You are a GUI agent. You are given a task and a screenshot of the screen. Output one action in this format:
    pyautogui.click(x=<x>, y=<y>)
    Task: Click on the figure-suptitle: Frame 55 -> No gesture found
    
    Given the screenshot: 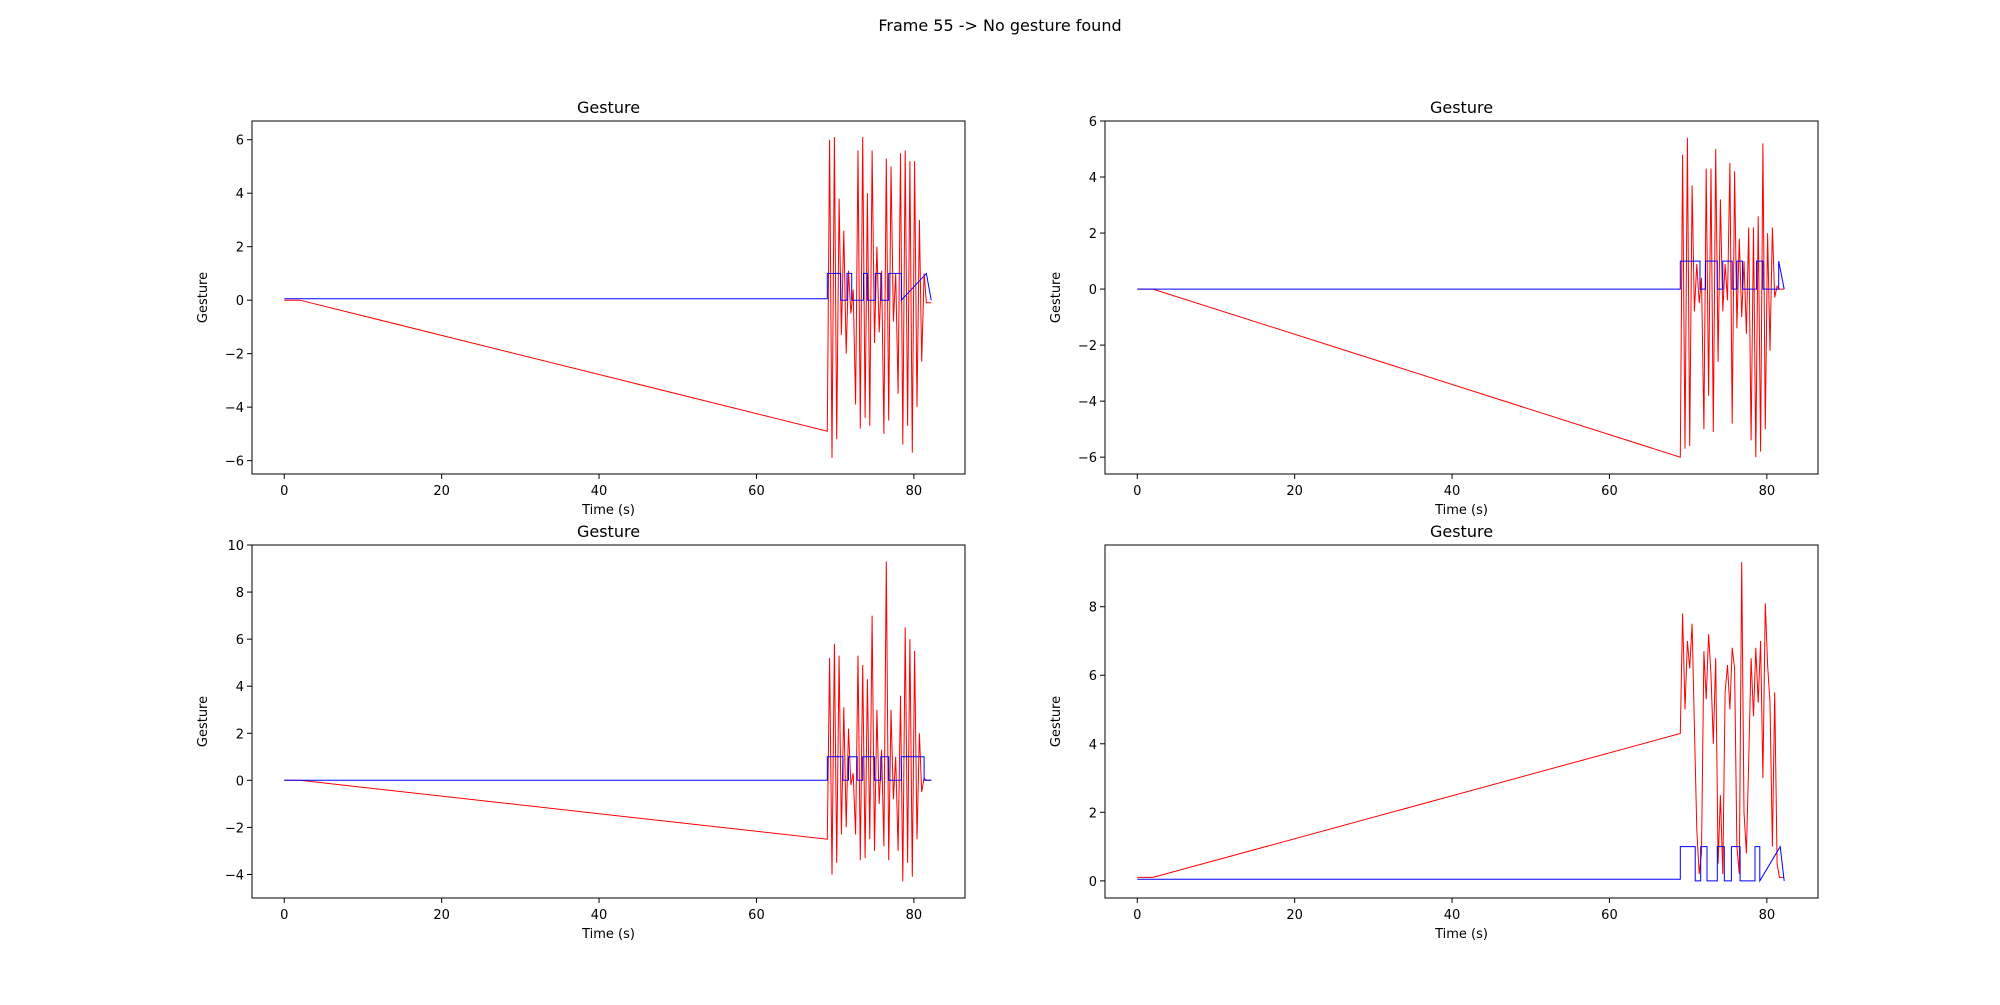 What is the action you would take?
    pyautogui.click(x=1000, y=25)
    